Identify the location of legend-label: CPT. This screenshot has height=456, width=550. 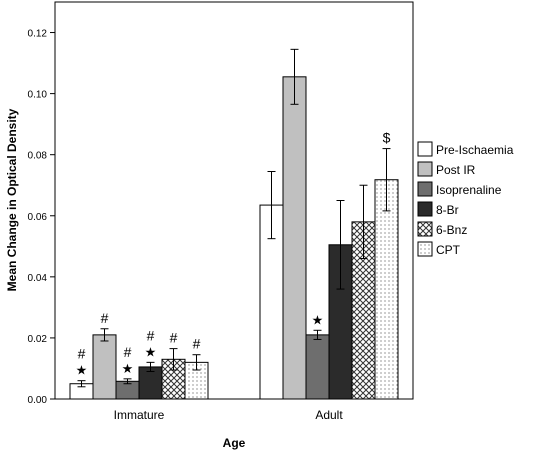
(448, 250).